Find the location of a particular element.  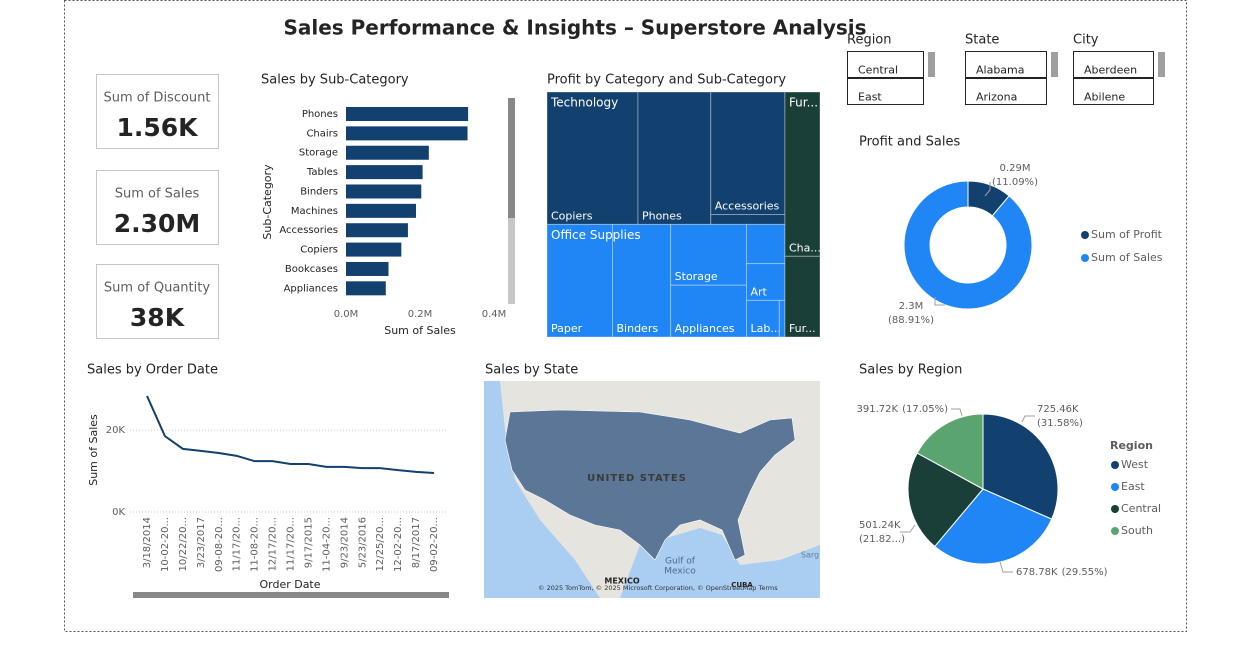

y-tick-label: Phones is located at coordinates (320, 114).